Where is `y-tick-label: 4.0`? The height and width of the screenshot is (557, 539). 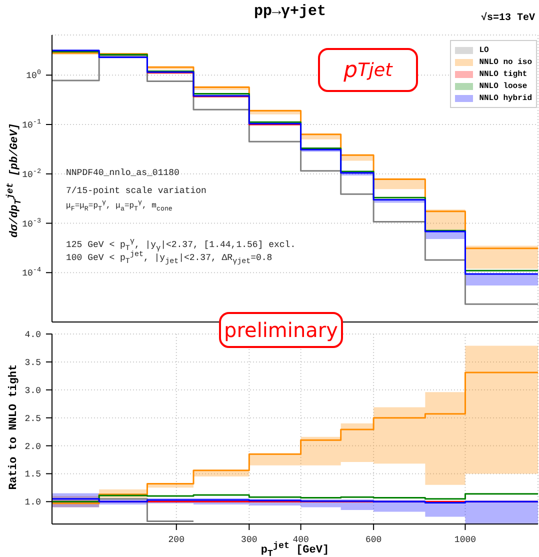 y-tick-label: 4.0 is located at coordinates (32, 335).